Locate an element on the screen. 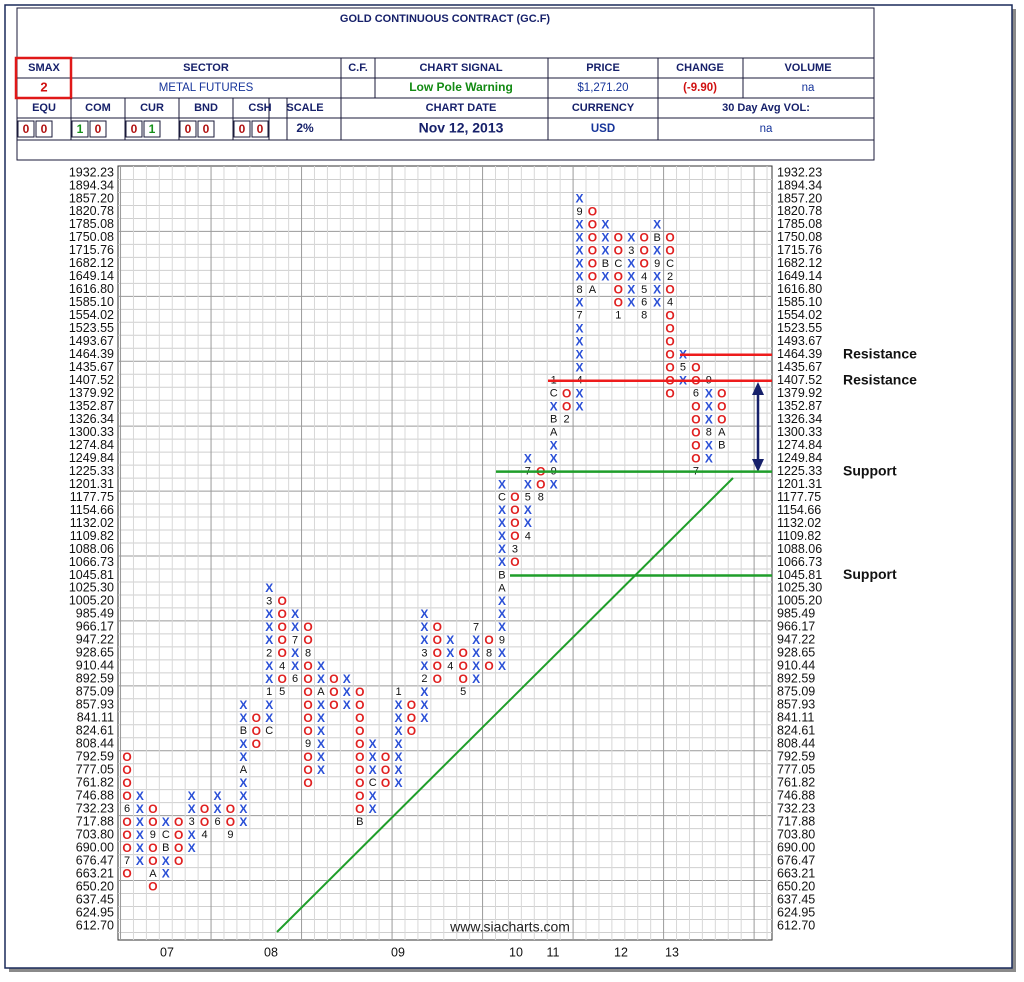  sector-value: METAL FUTURES is located at coordinates (206, 88).